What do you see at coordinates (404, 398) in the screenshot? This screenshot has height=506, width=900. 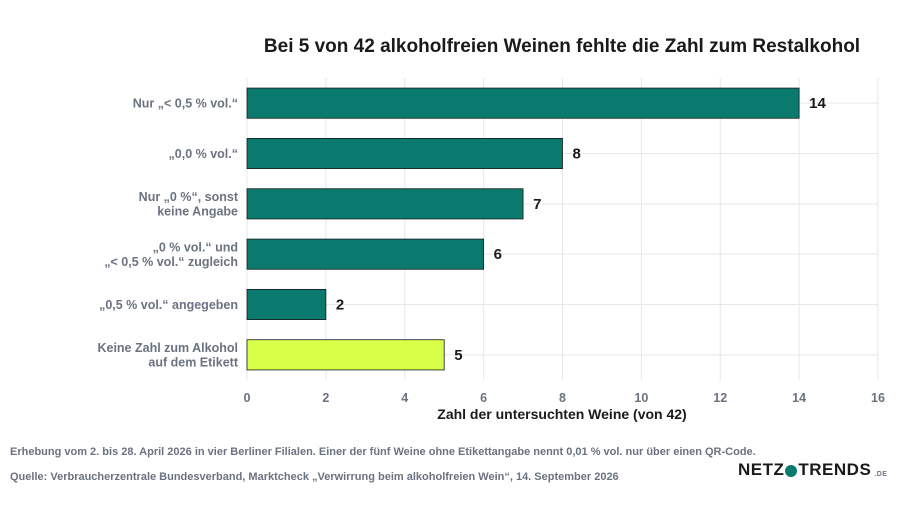 I see `x-tick-label: 4` at bounding box center [404, 398].